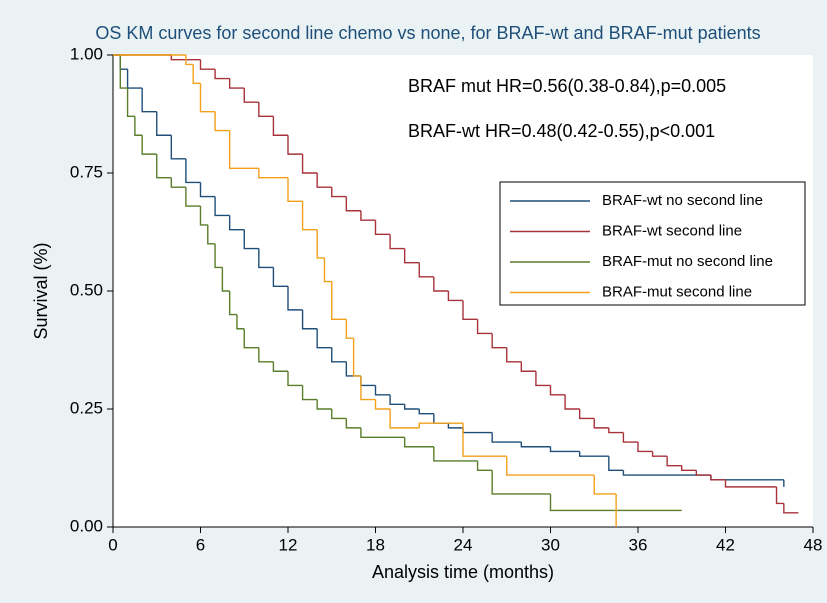 The image size is (827, 603). What do you see at coordinates (200, 544) in the screenshot?
I see `x-tick-label: 6` at bounding box center [200, 544].